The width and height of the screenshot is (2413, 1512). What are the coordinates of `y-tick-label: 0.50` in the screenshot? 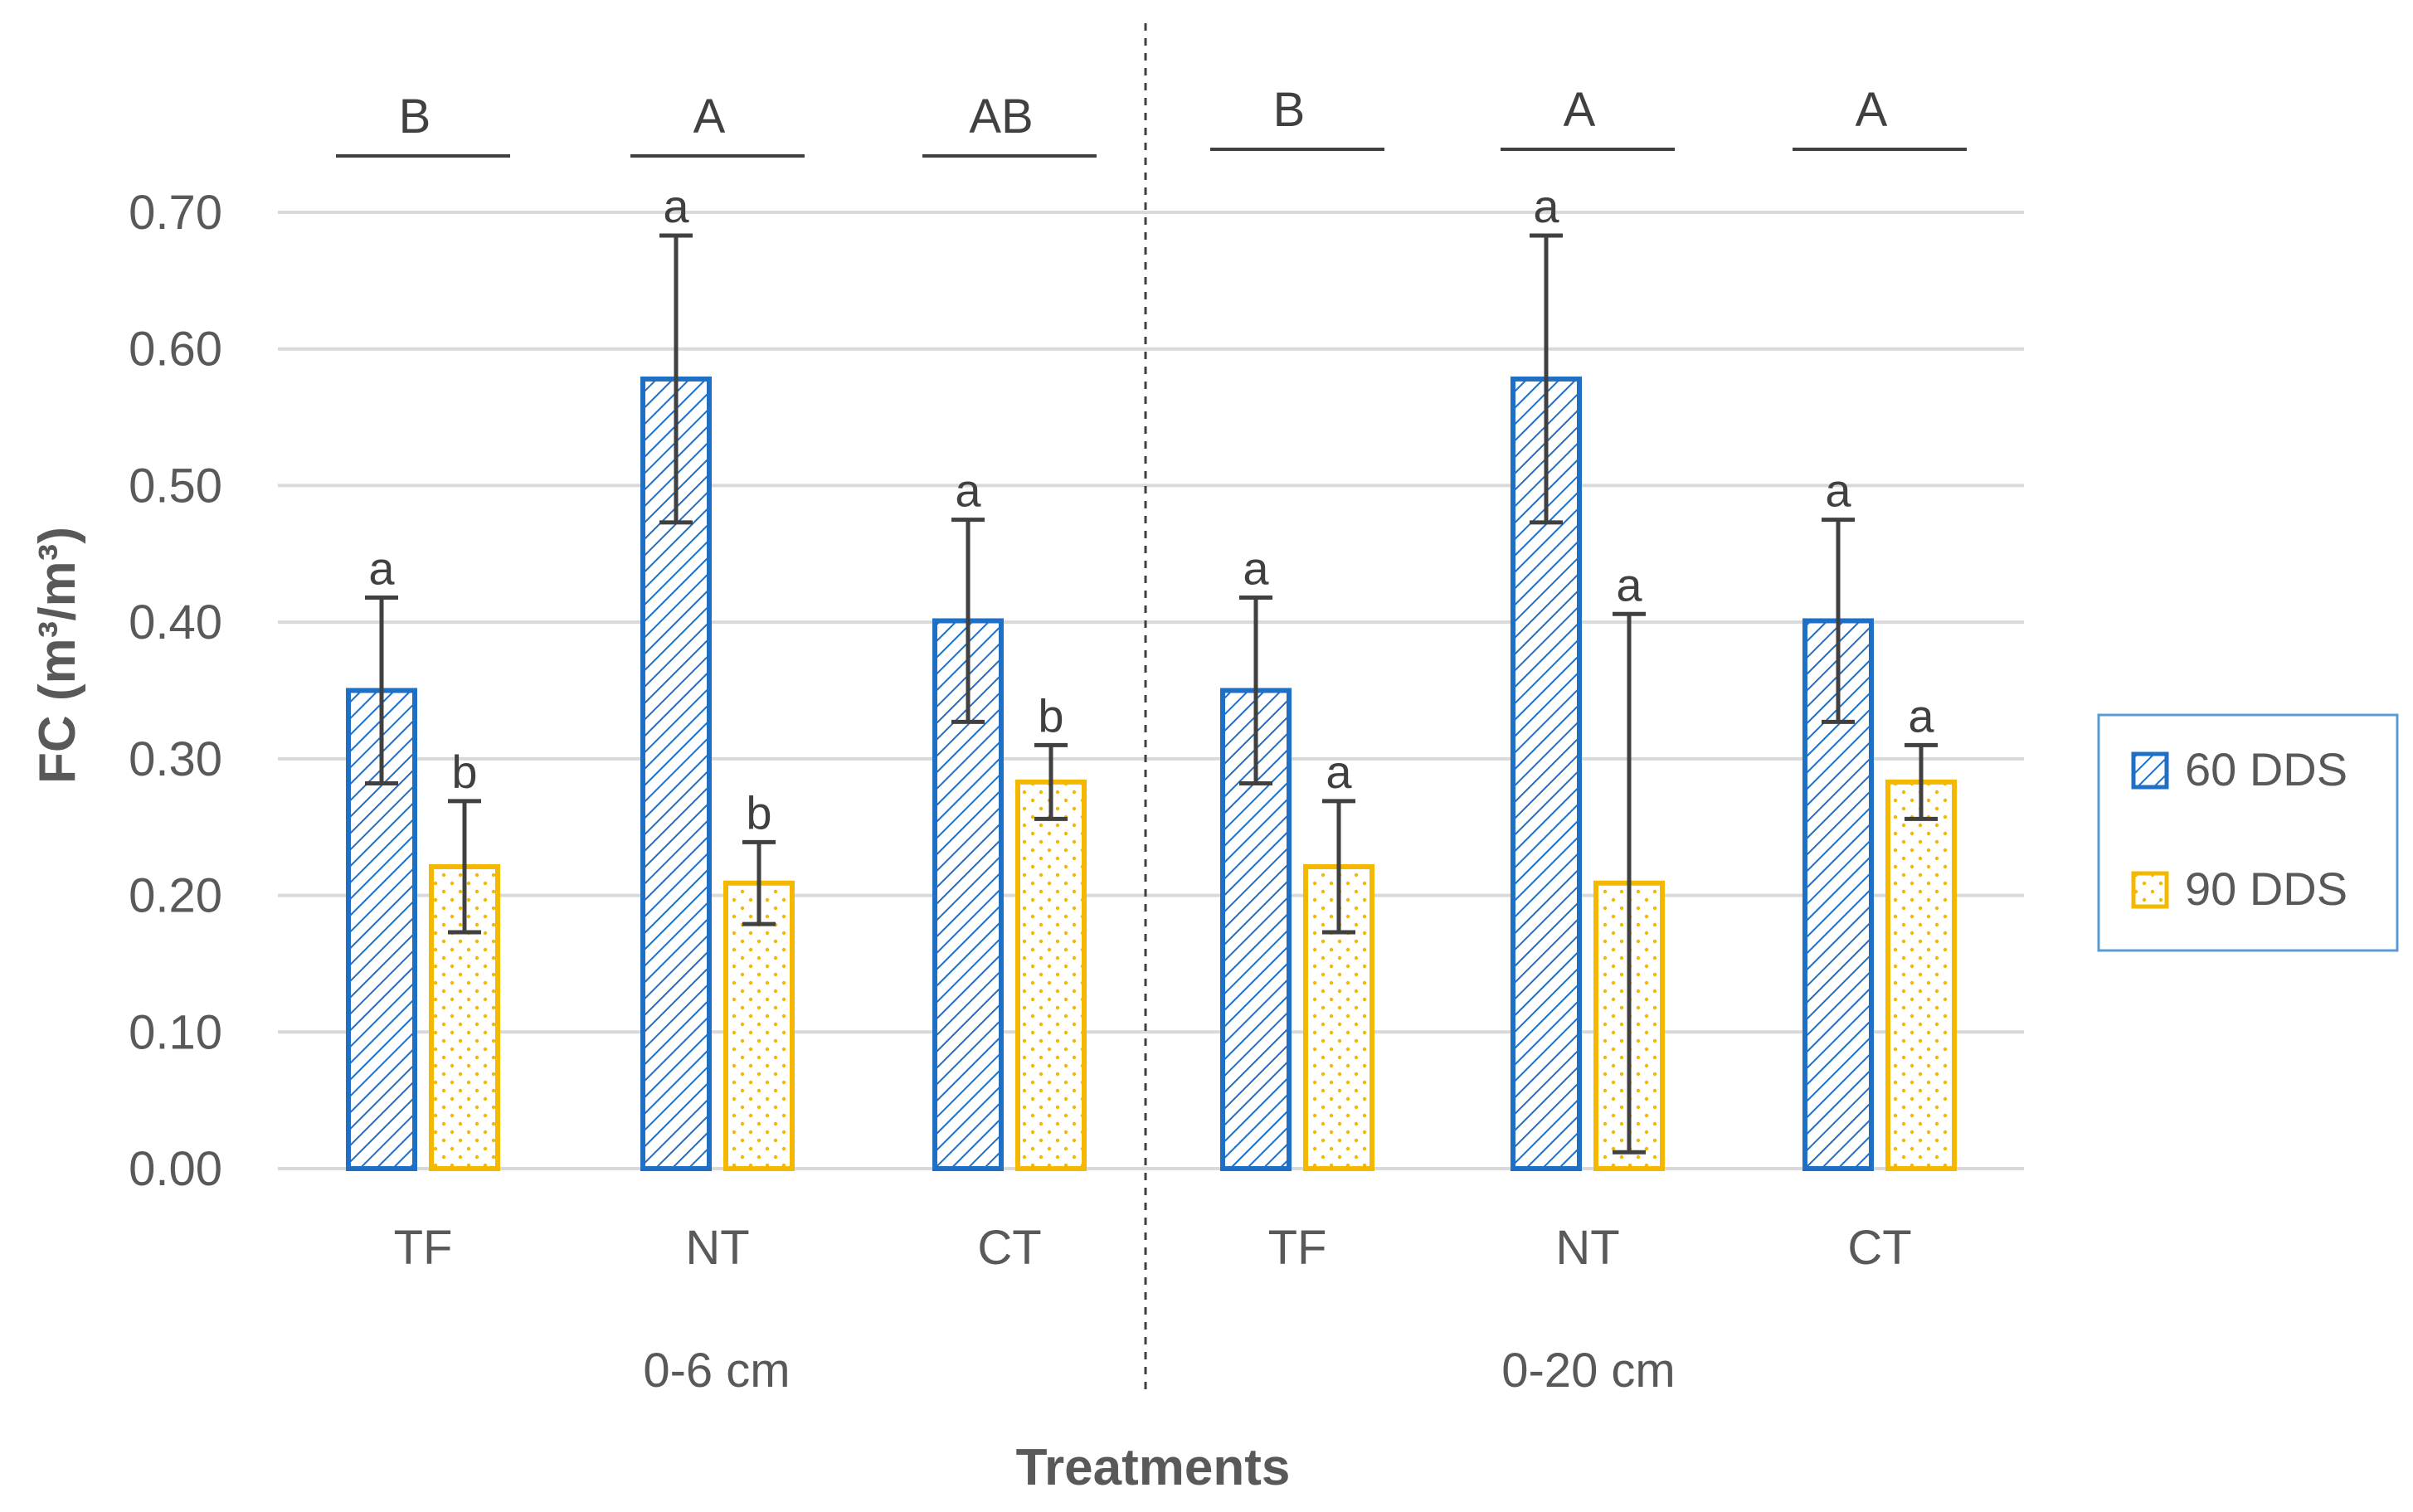 It's located at (175, 486).